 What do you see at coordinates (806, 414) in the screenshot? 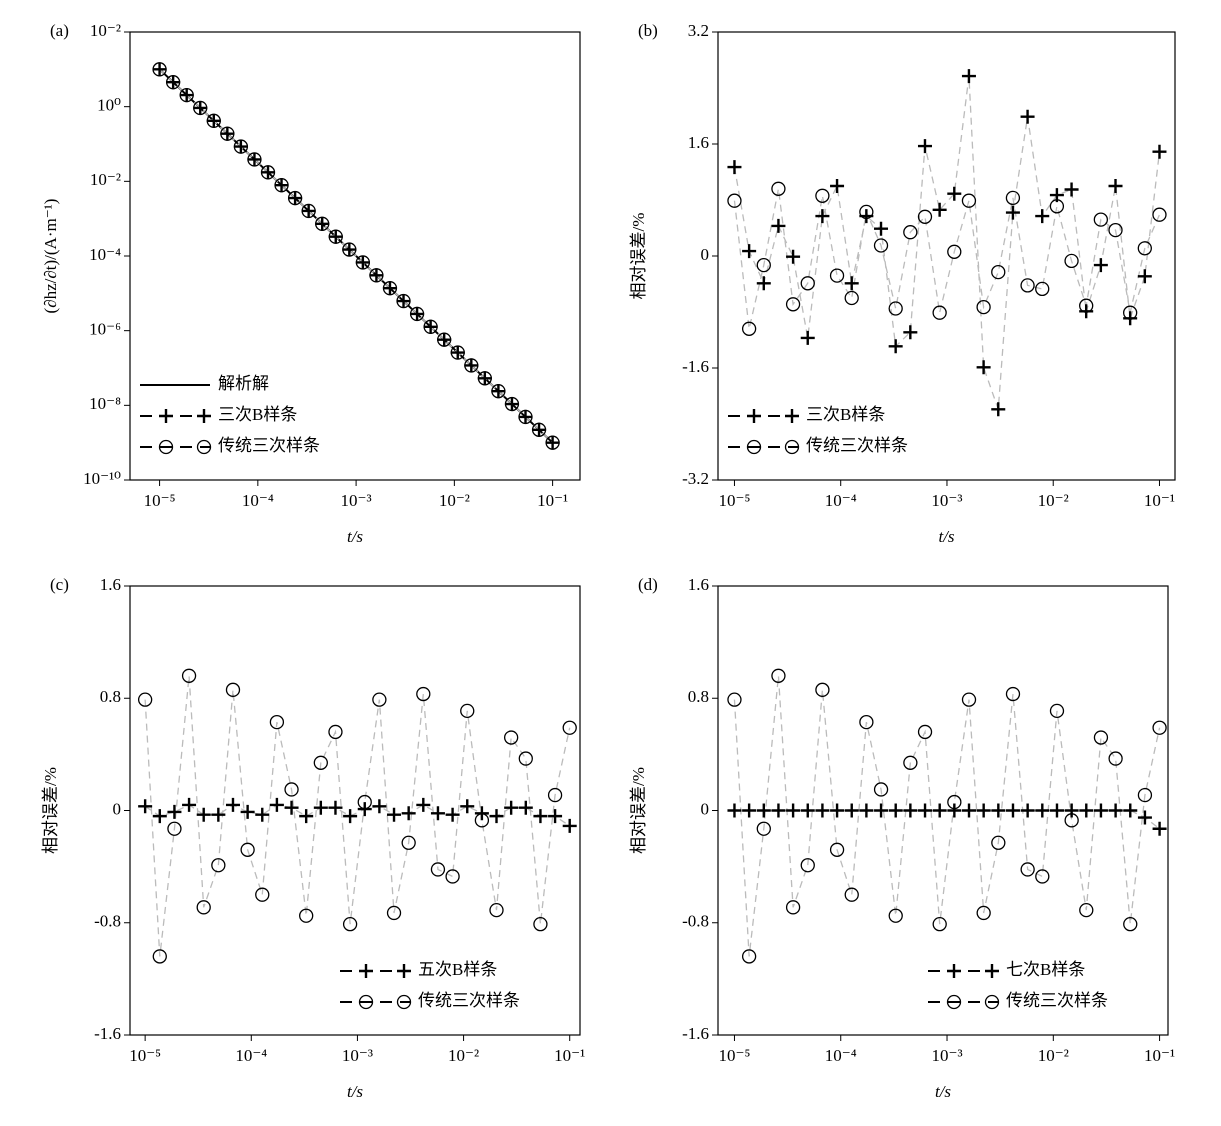
I see `legend-item: 三次B样条` at bounding box center [806, 414].